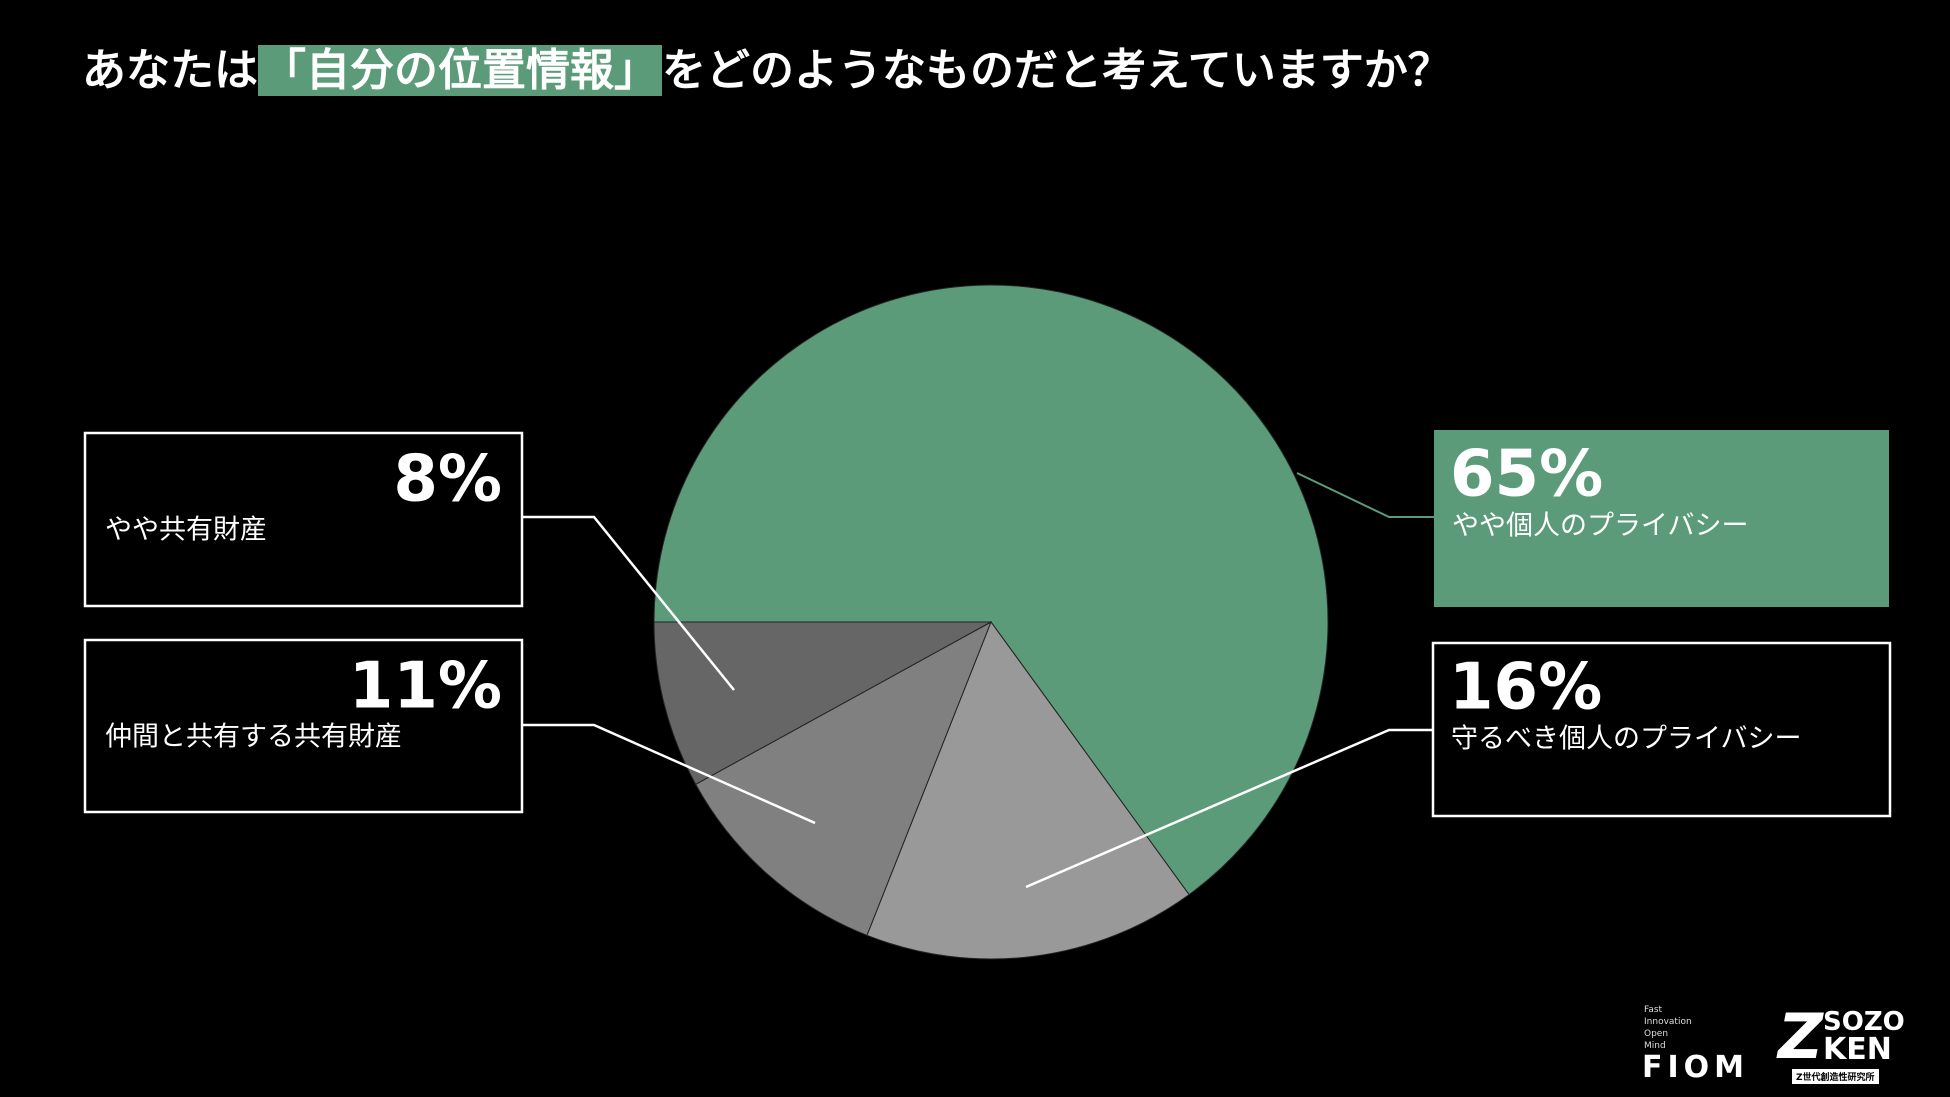 Image resolution: width=1950 pixels, height=1097 pixels. What do you see at coordinates (1668, 1028) in the screenshot?
I see `fiom-tagline: Fast Innovation Open Mind` at bounding box center [1668, 1028].